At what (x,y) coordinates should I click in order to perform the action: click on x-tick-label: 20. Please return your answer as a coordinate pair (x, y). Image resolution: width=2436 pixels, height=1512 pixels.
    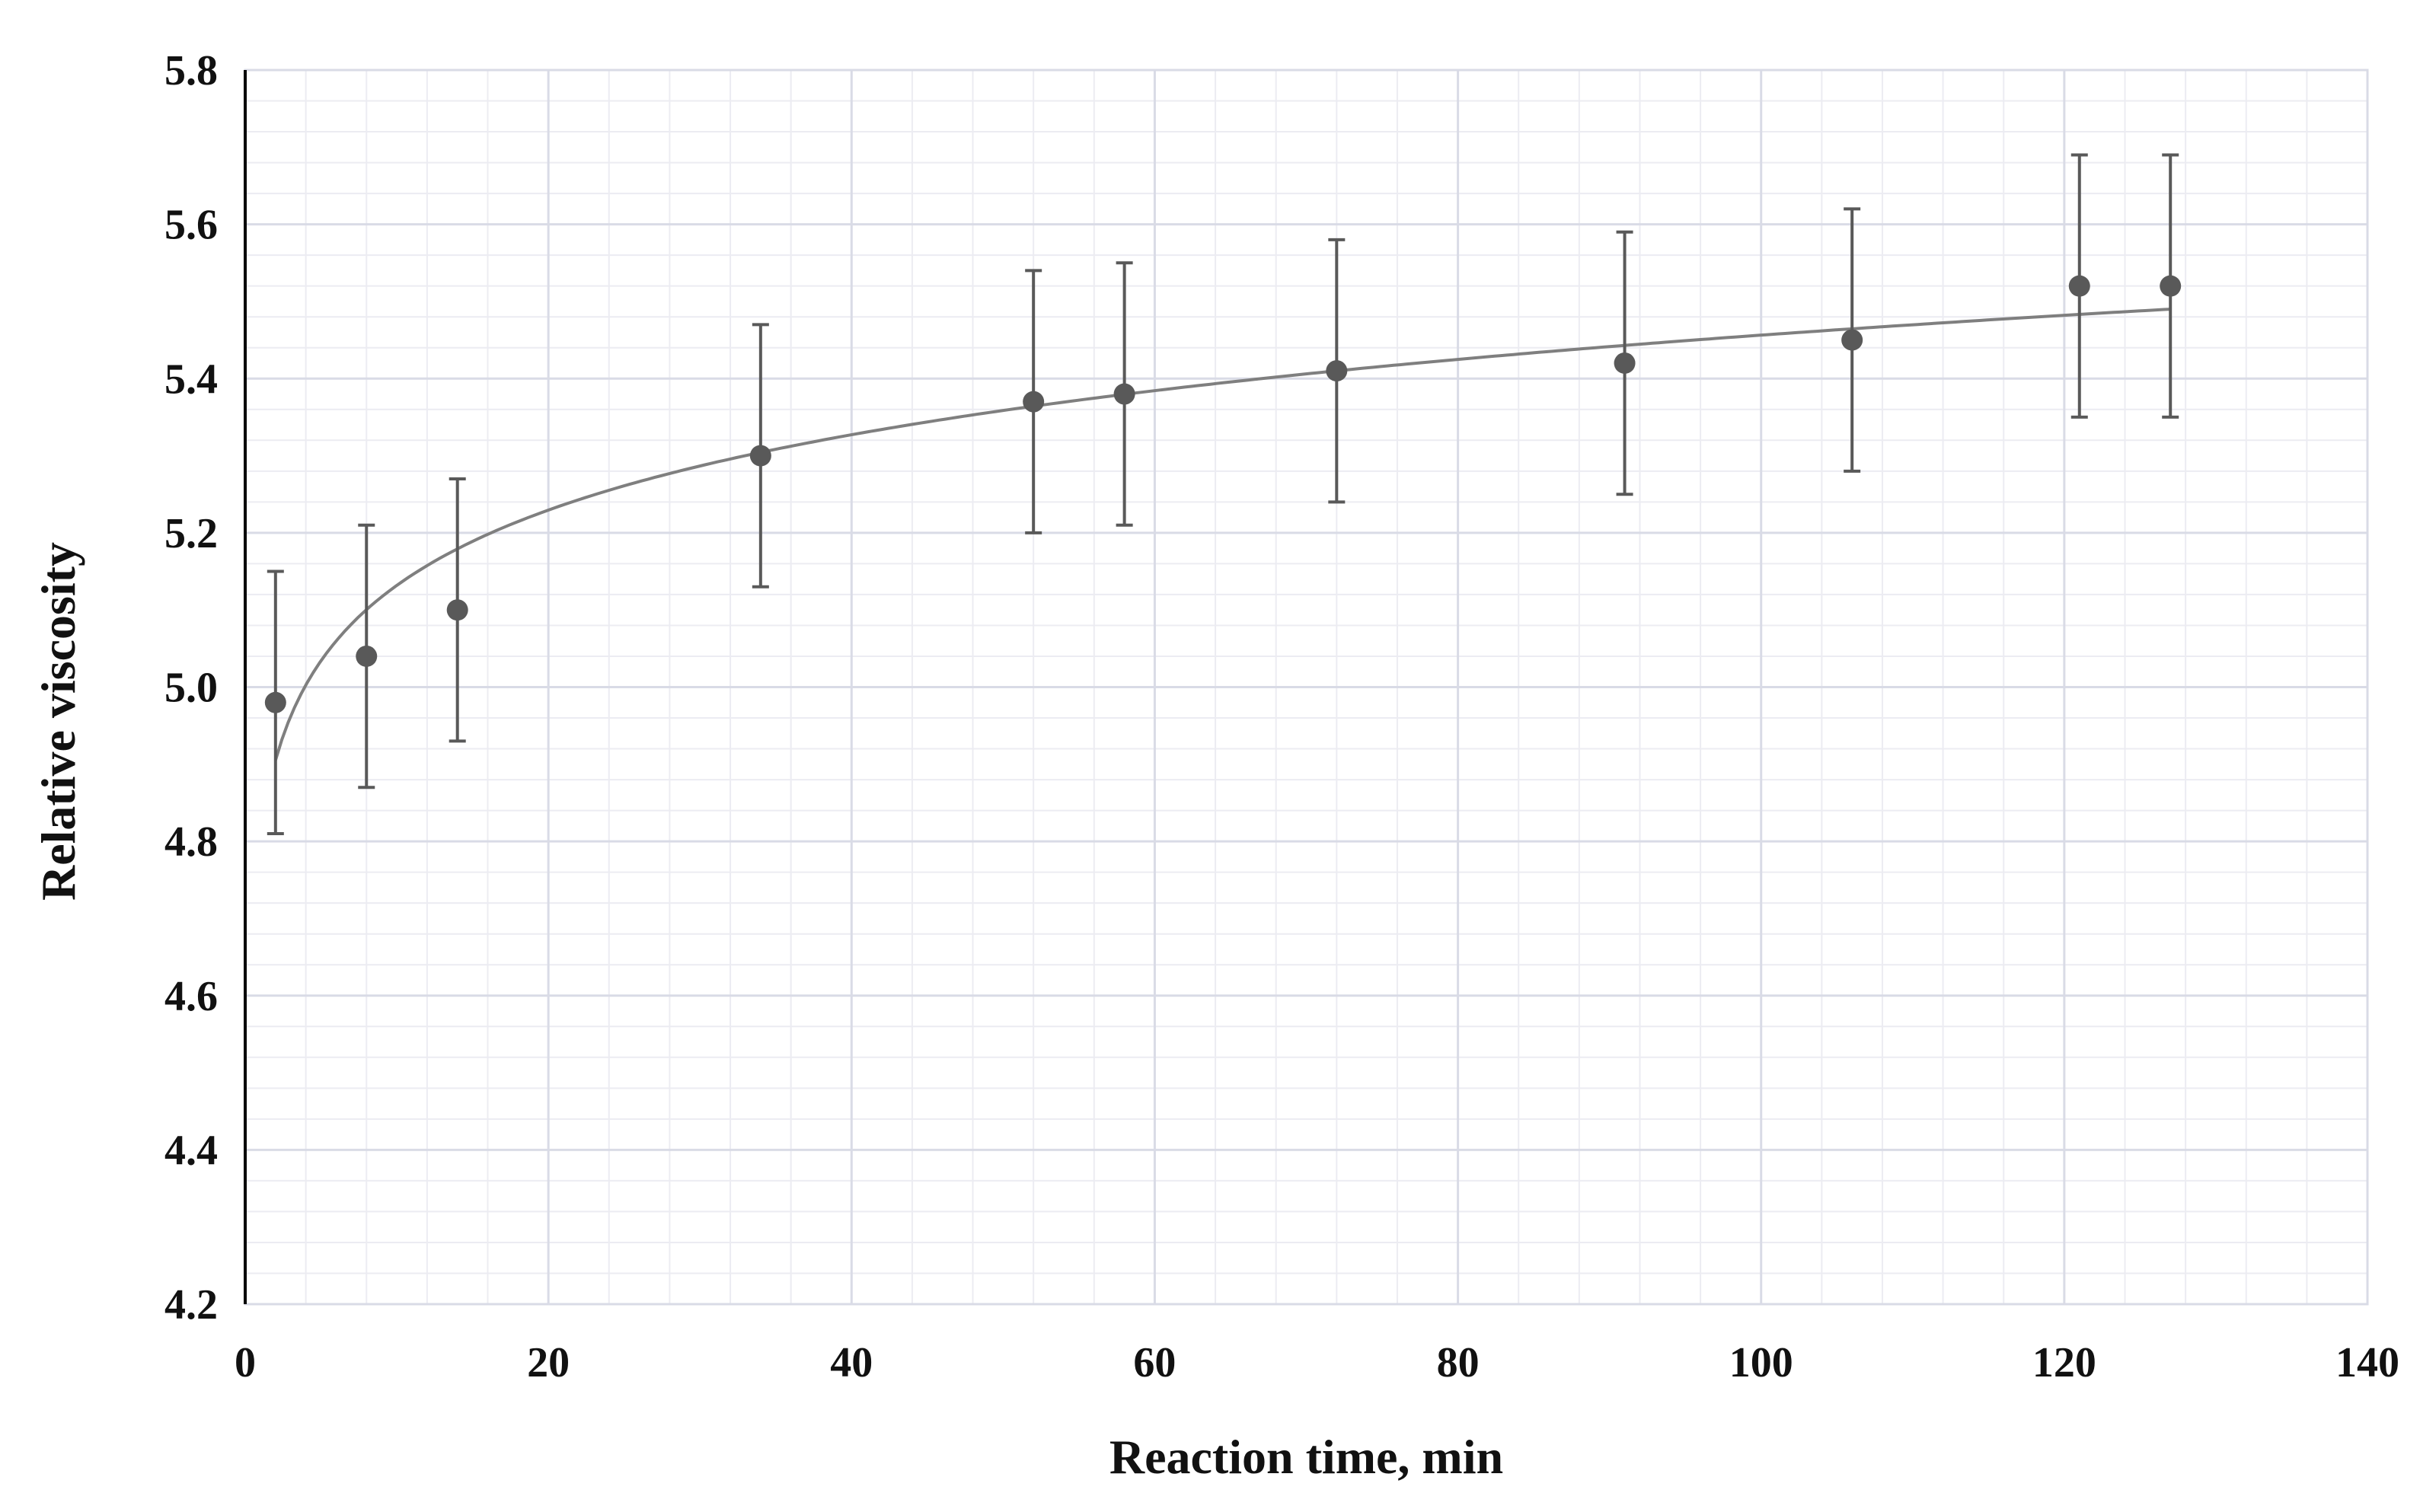
    Looking at the image, I should click on (548, 1362).